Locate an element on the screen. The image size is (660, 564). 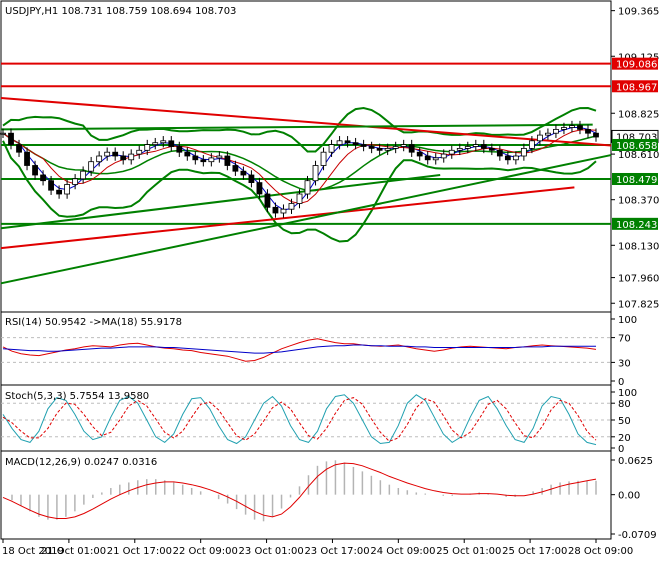
bollinger-upper is located at coordinates (299, 129).